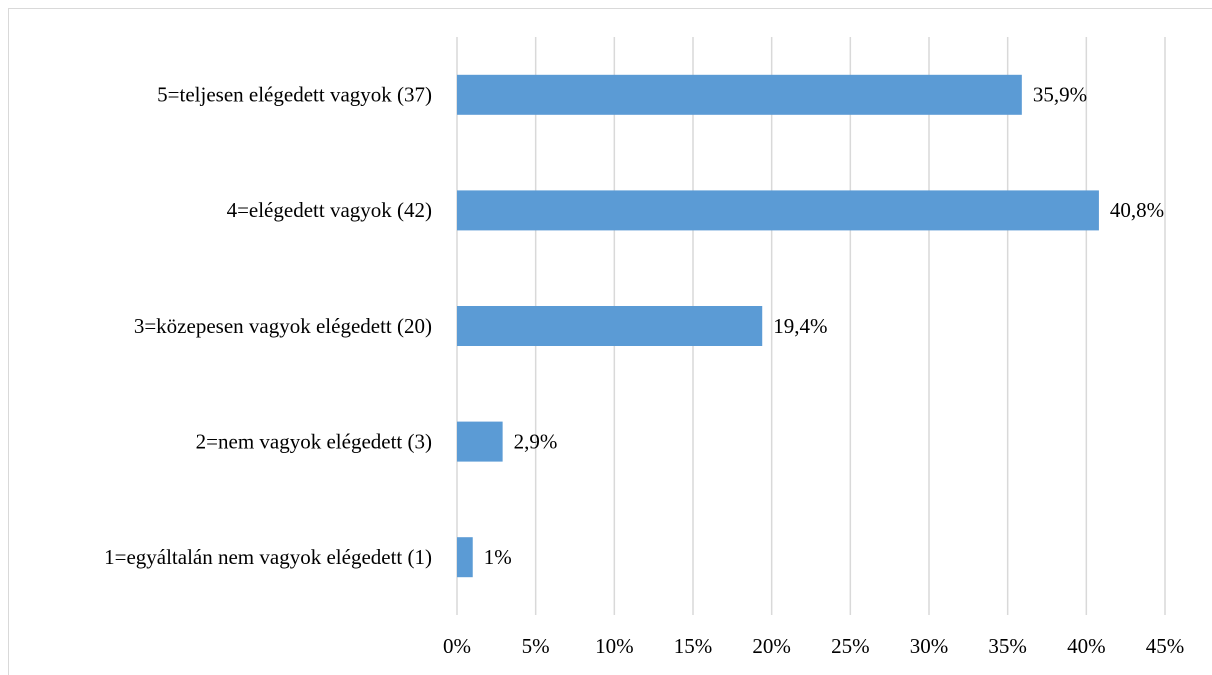 Image resolution: width=1212 pixels, height=675 pixels. I want to click on y-tick-label: 3=közepesen vagyok elégedett (20), so click(283, 326).